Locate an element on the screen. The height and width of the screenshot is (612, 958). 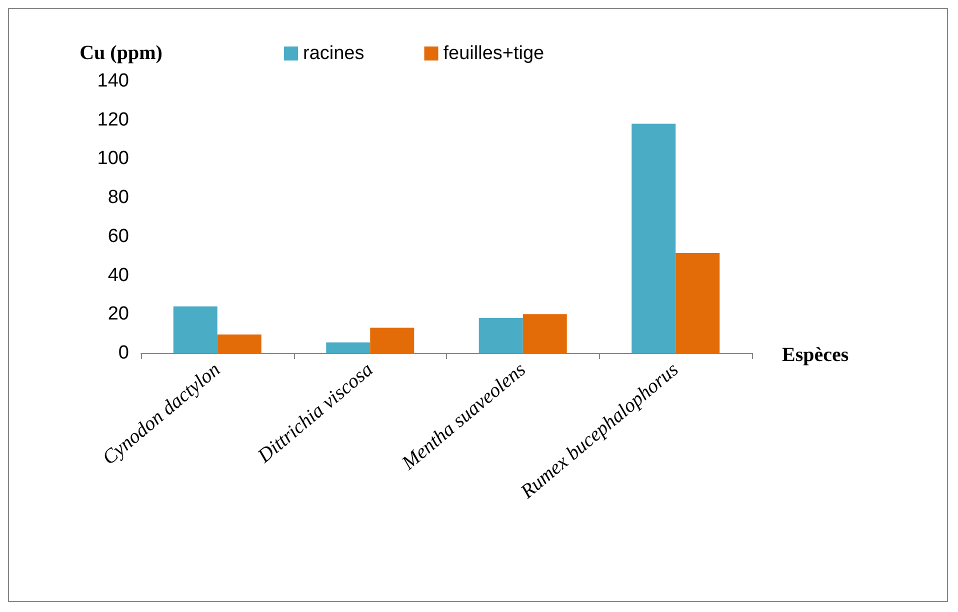
y-axis-title: Cu (ppm) is located at coordinates (121, 53).